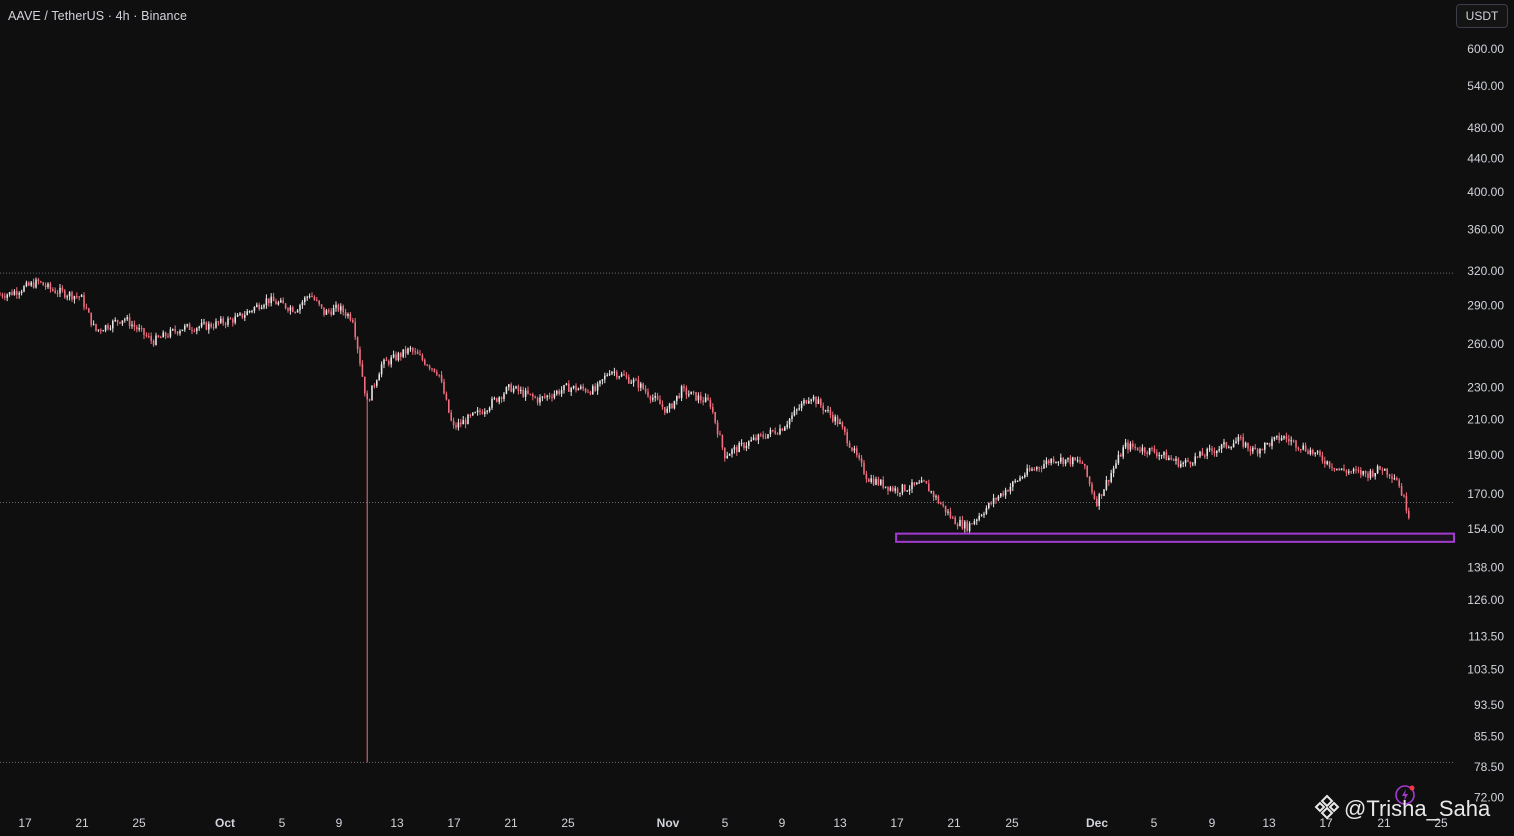 This screenshot has height=836, width=1514. What do you see at coordinates (1485, 128) in the screenshot?
I see `y-tick-label: 480.00` at bounding box center [1485, 128].